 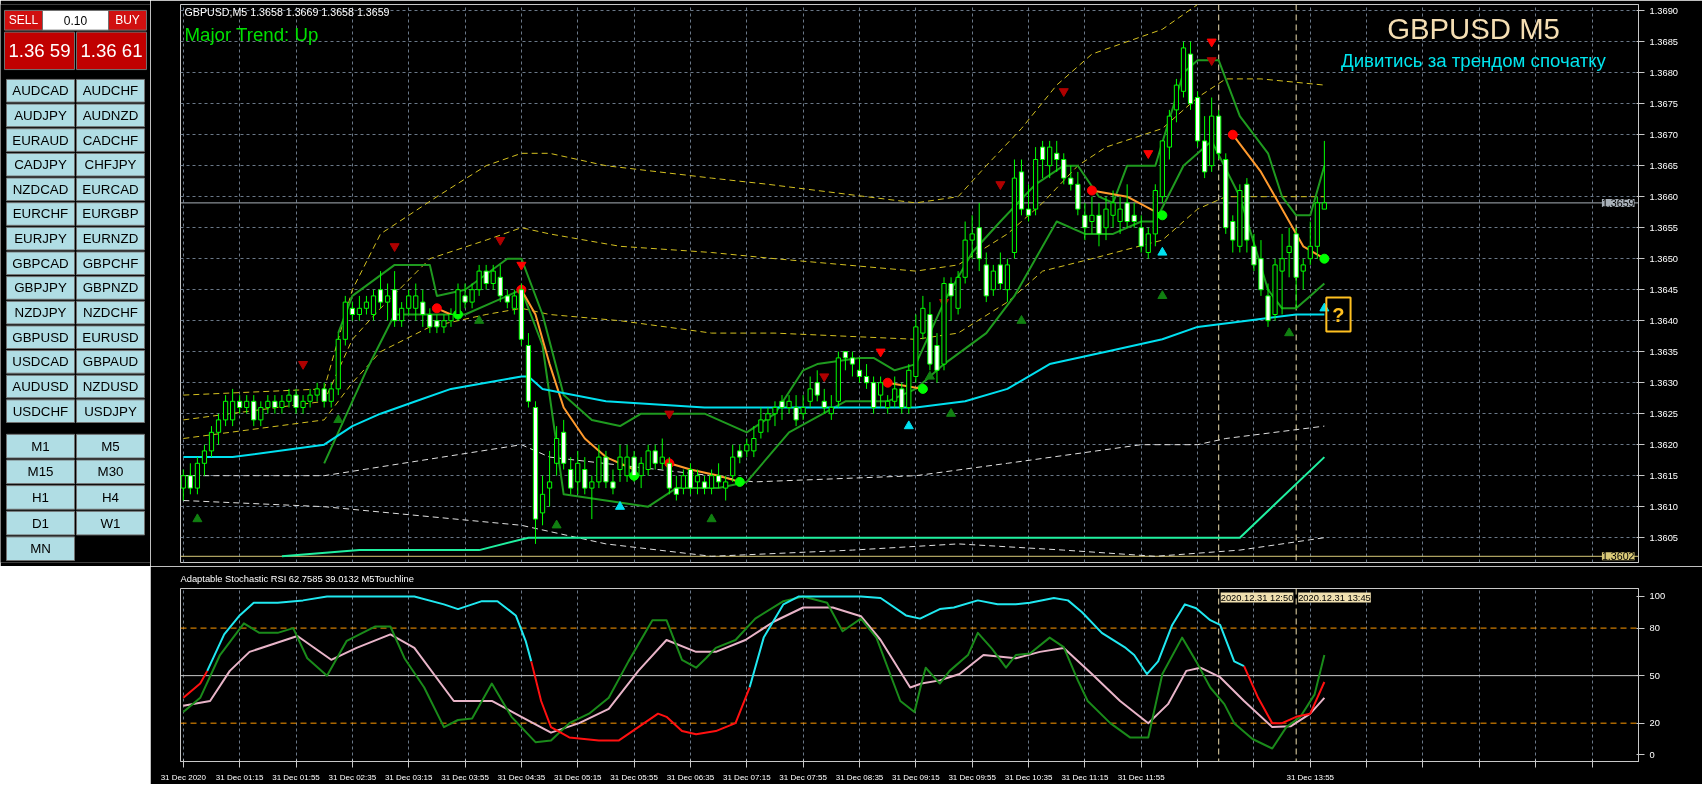 I want to click on x-tick-label: 31 Dec 07:55, so click(x=803, y=777).